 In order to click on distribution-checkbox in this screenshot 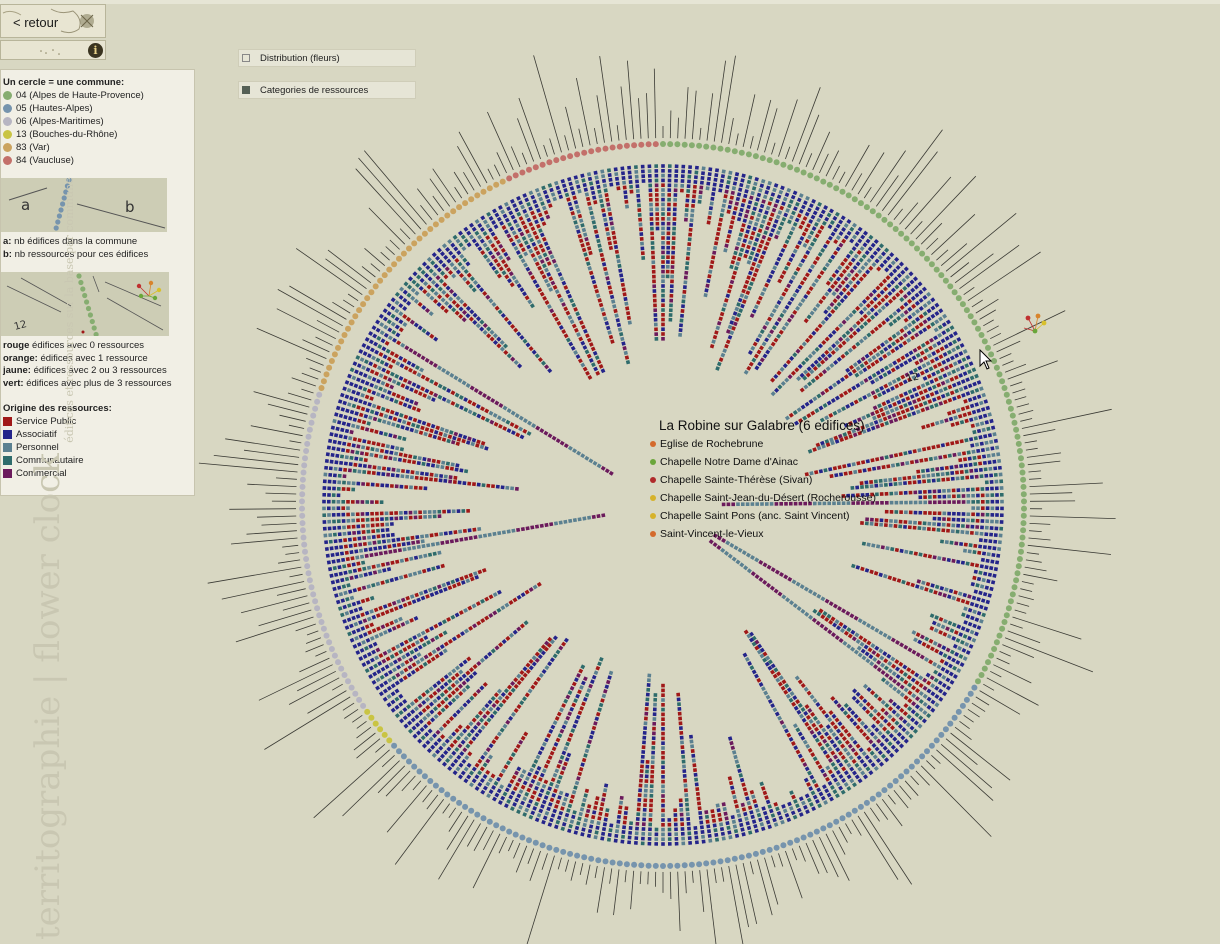, I will do `click(246, 58)`.